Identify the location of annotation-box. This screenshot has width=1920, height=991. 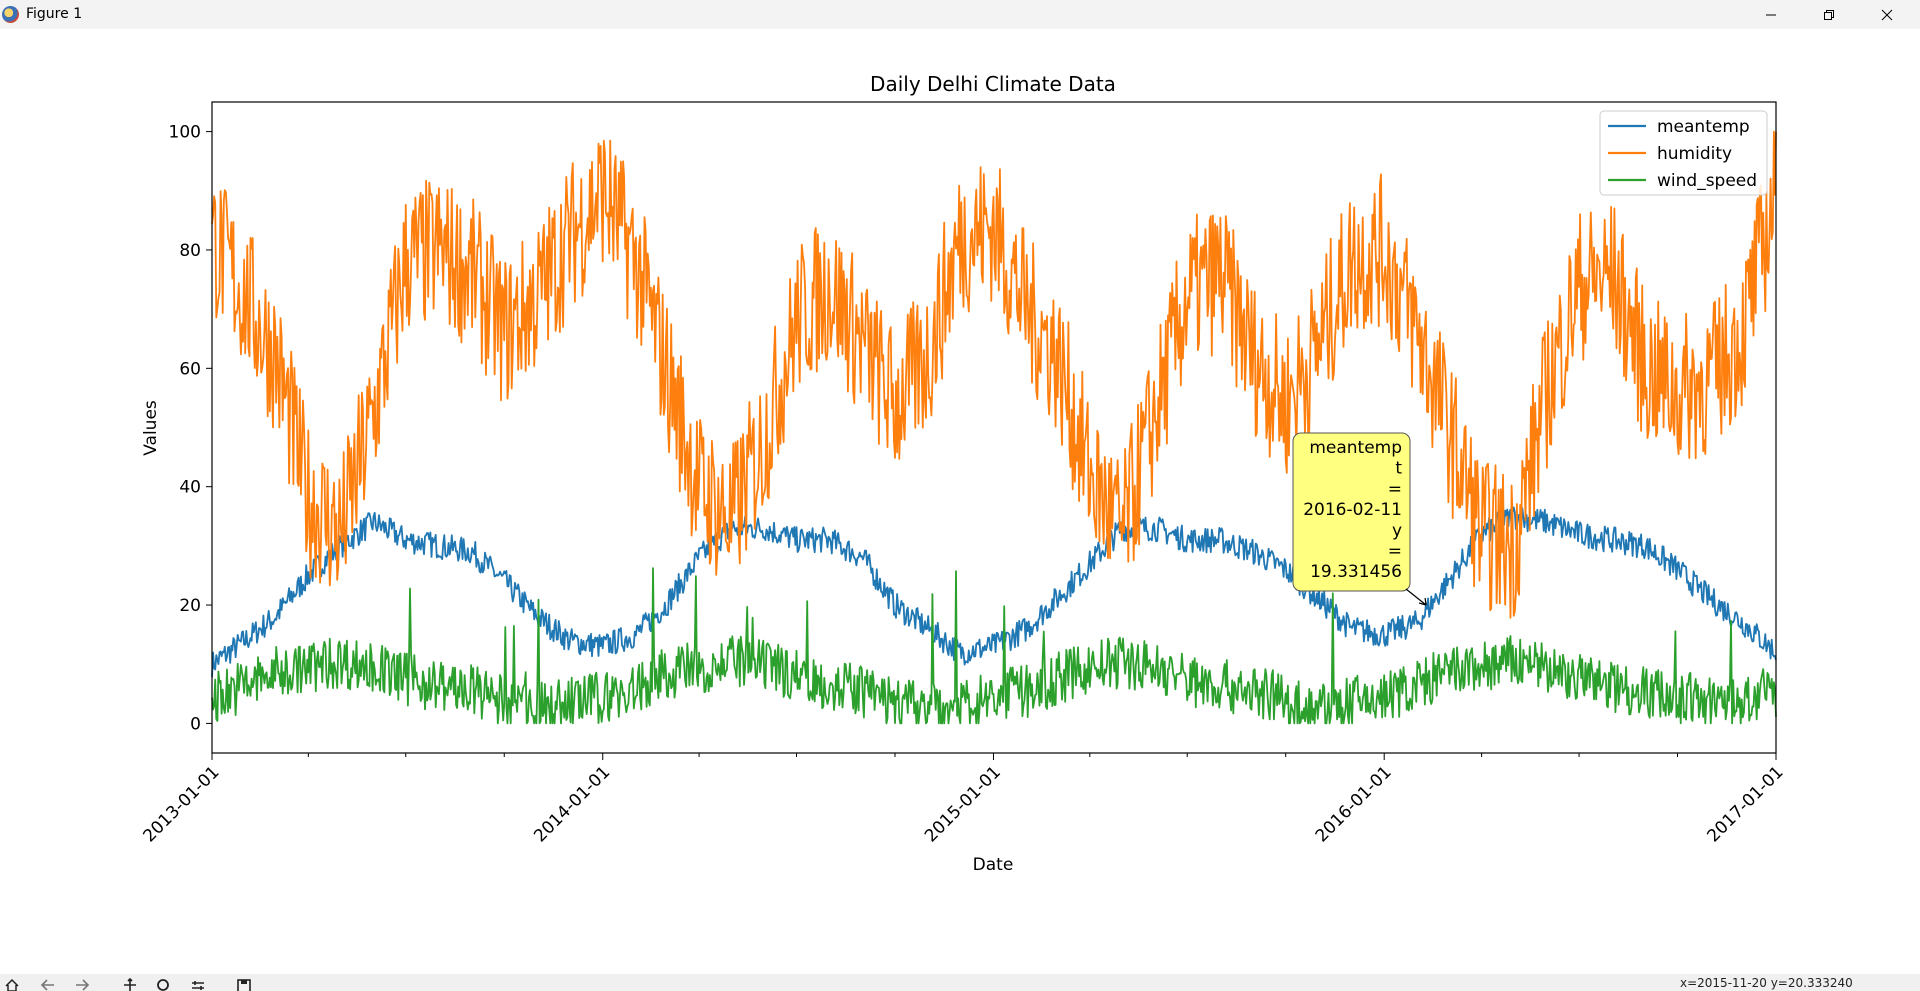
(1351, 512).